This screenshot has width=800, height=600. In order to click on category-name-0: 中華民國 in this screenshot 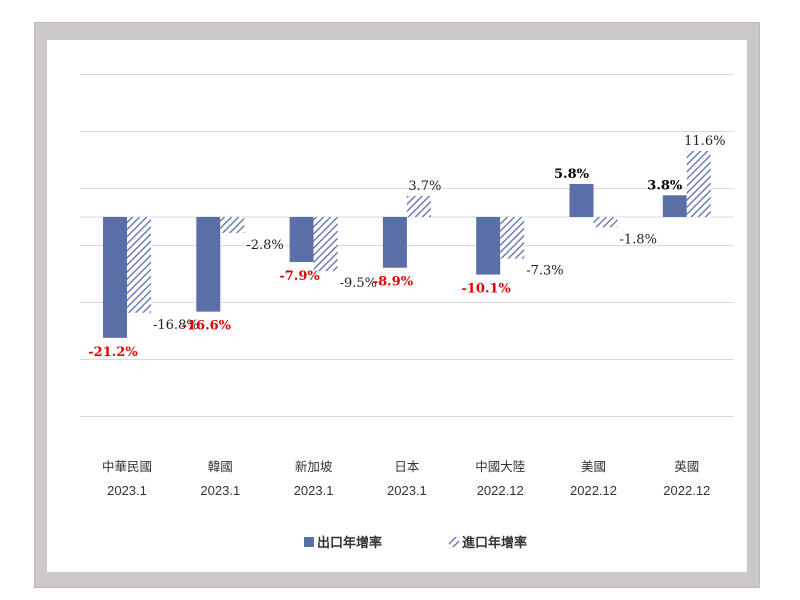, I will do `click(127, 466)`.